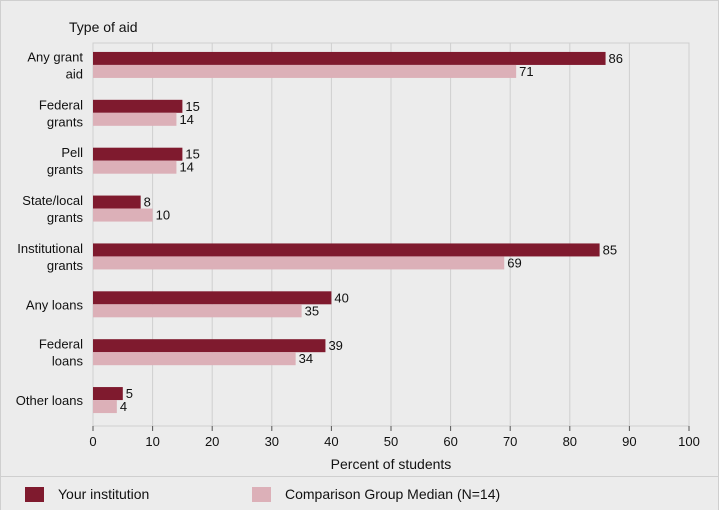 This screenshot has height=510, width=719. Describe the element at coordinates (123, 406) in the screenshot. I see `data-label-comparison: 4` at that location.